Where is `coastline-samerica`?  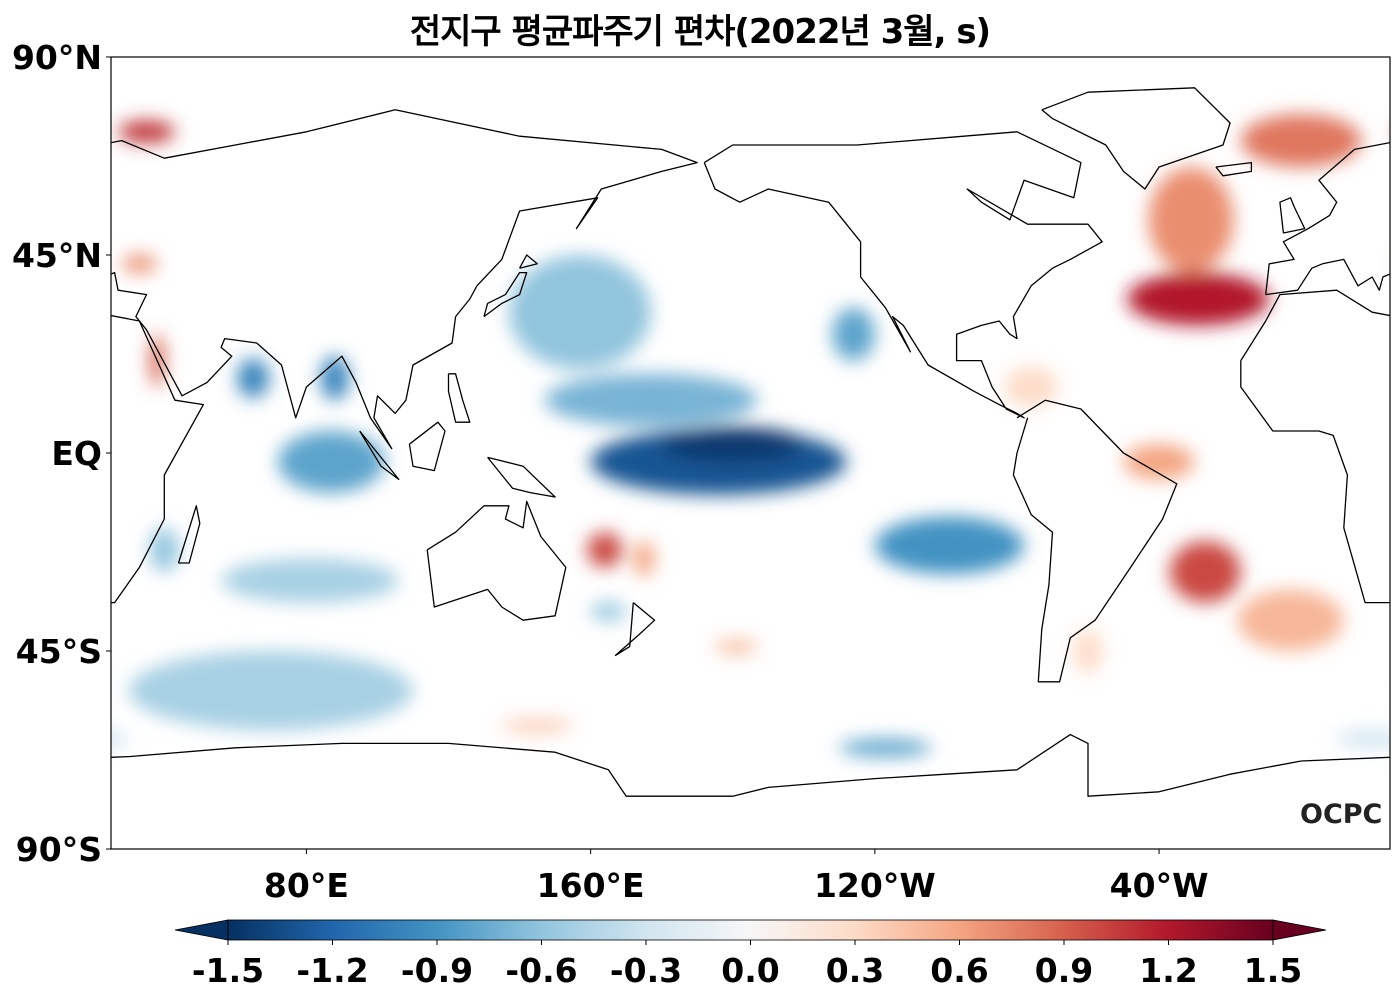 coastline-samerica is located at coordinates (1095, 541).